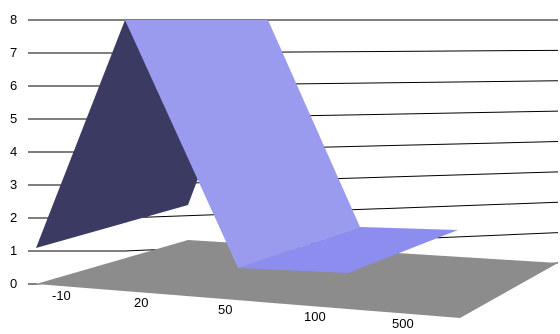  What do you see at coordinates (233, 309) in the screenshot?
I see `x-axis: -10 20 50 100 500` at bounding box center [233, 309].